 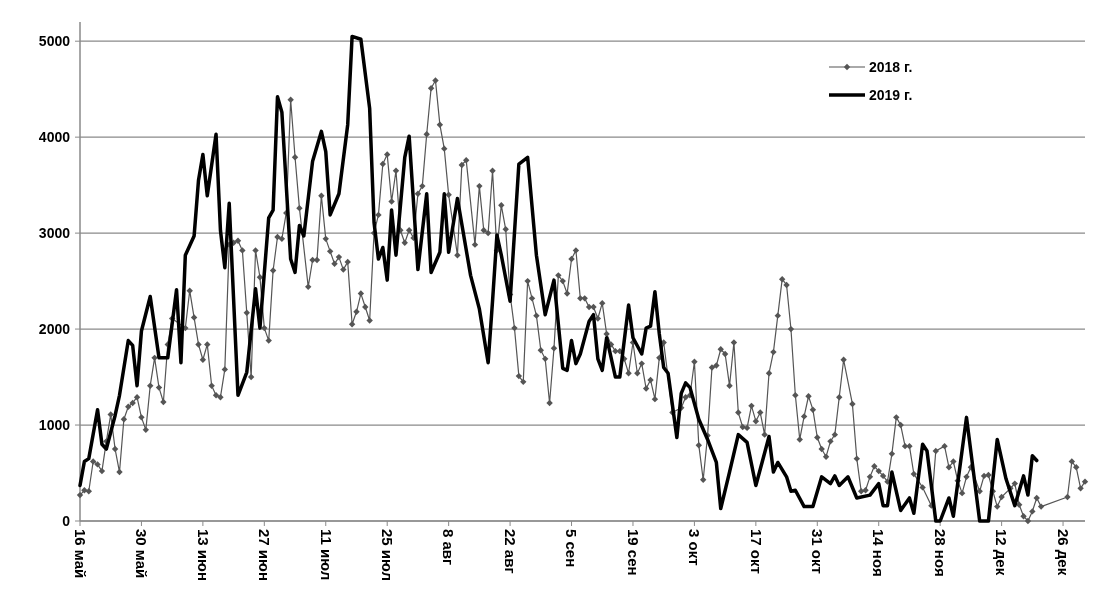 I want to click on x-tick-label: 3 окт, so click(x=695, y=547).